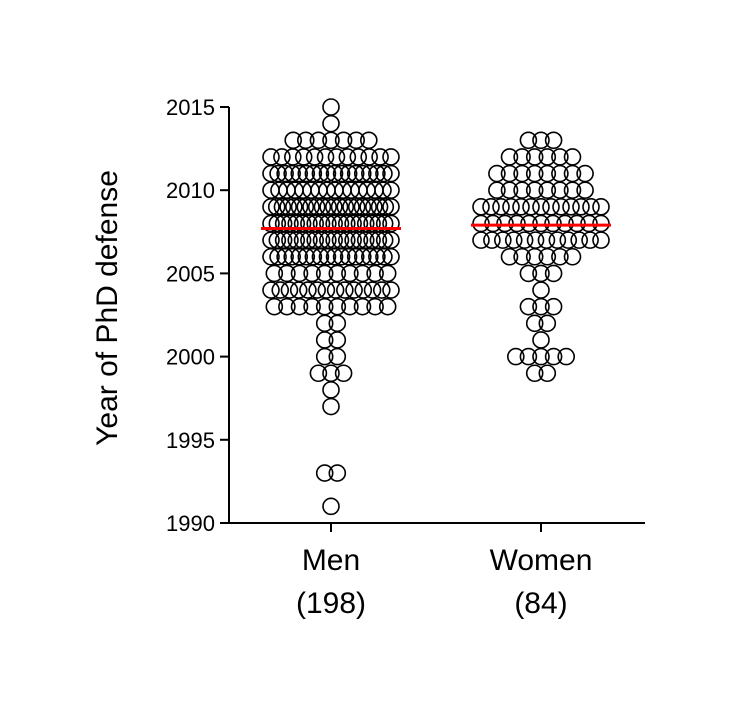  Describe the element at coordinates (190, 273) in the screenshot. I see `y-tick-label: 2005` at that location.